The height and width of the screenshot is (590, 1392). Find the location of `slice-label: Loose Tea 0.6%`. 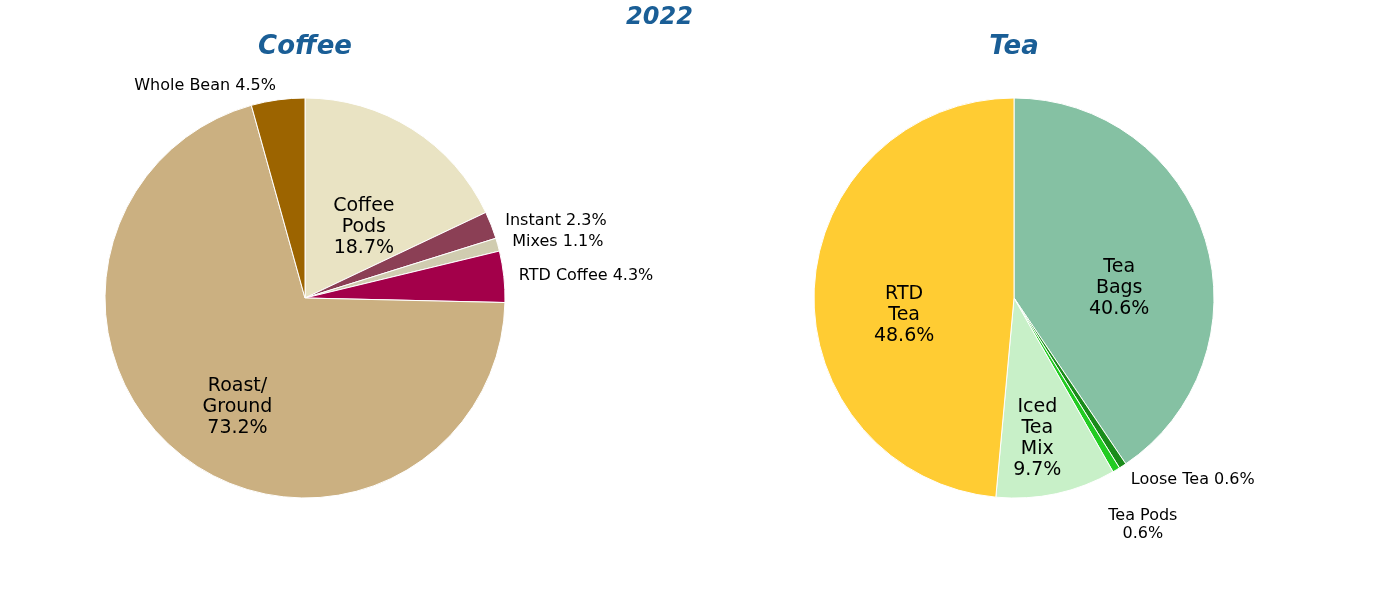

slice-label: Loose Tea 0.6% is located at coordinates (1192, 478).